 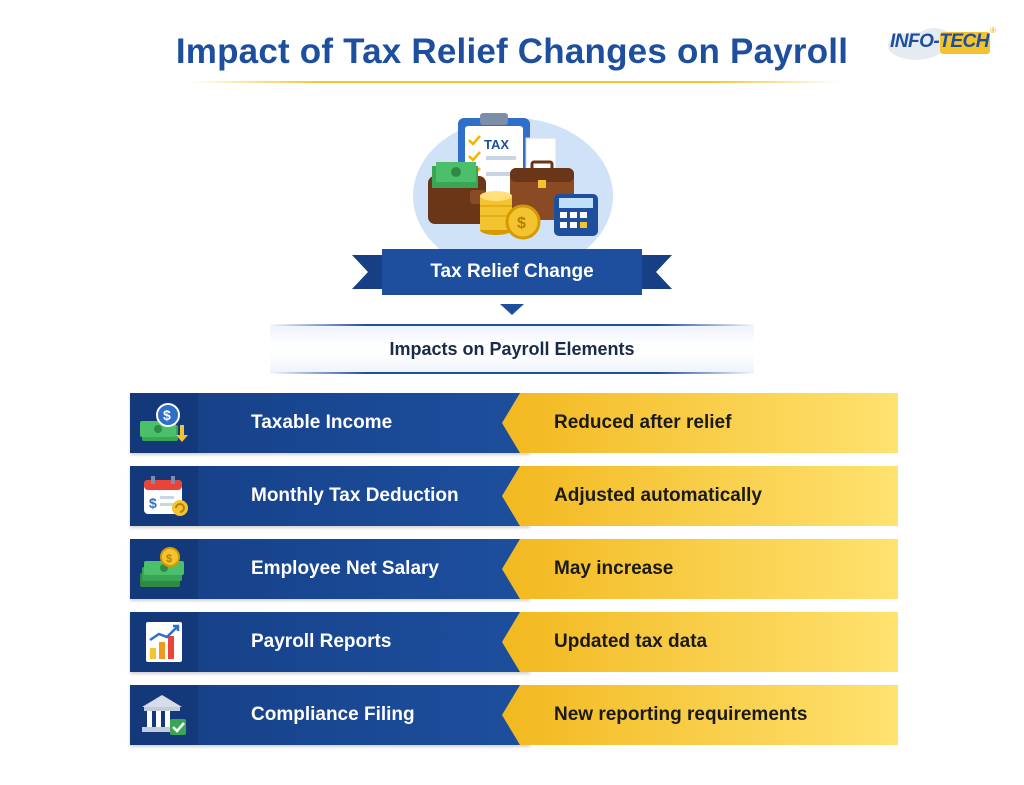 I want to click on dollar-coin-icon, so click(x=523, y=222).